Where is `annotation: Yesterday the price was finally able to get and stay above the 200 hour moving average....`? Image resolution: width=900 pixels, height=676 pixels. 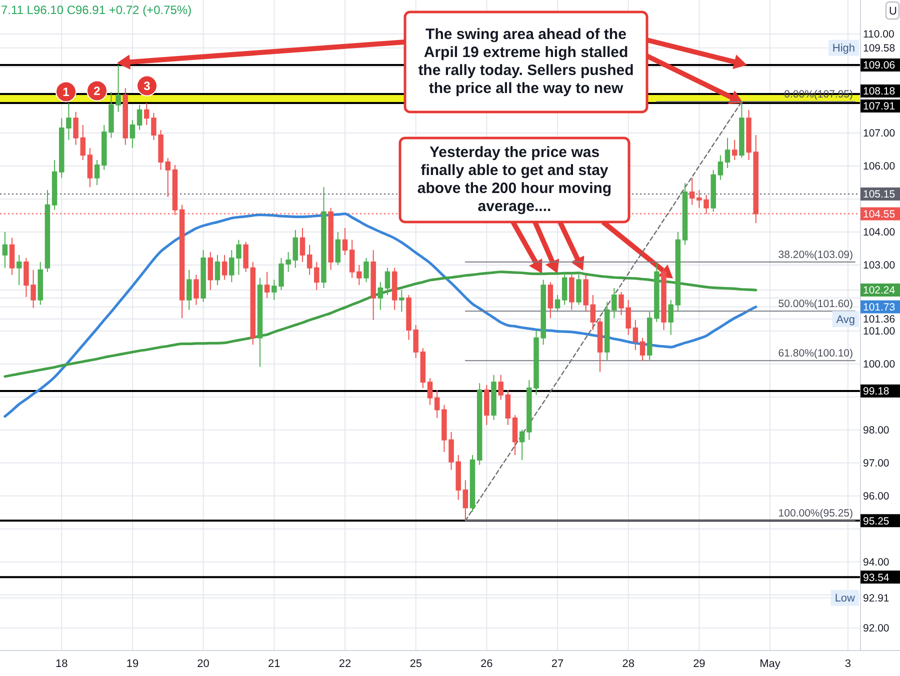
annotation: Yesterday the price was finally able to get and stay above the 200 hour moving average.... is located at coordinates (514, 179).